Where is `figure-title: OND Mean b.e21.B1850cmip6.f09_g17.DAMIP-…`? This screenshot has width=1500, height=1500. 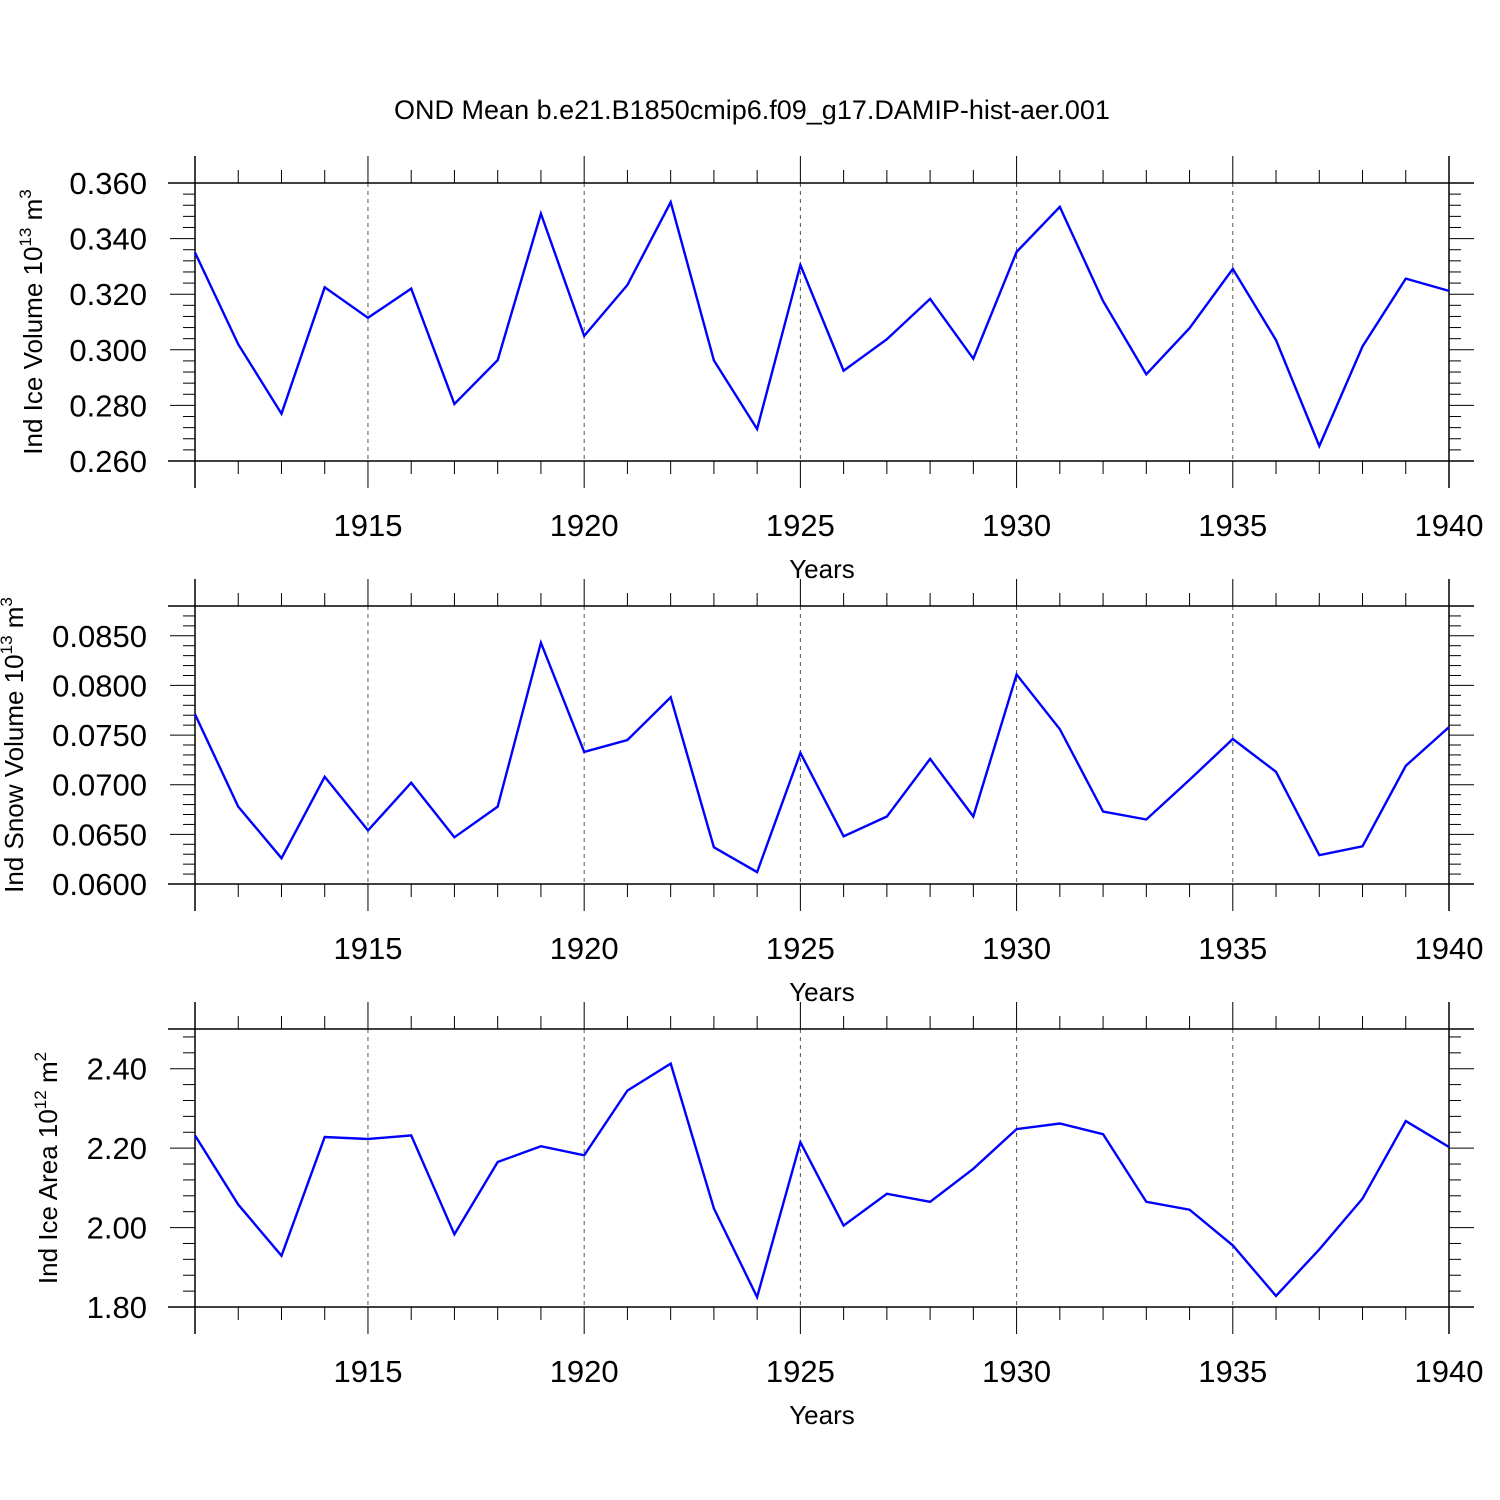
figure-title: OND Mean b.e21.B1850cmip6.f09_g17.DAMIP-… is located at coordinates (752, 110).